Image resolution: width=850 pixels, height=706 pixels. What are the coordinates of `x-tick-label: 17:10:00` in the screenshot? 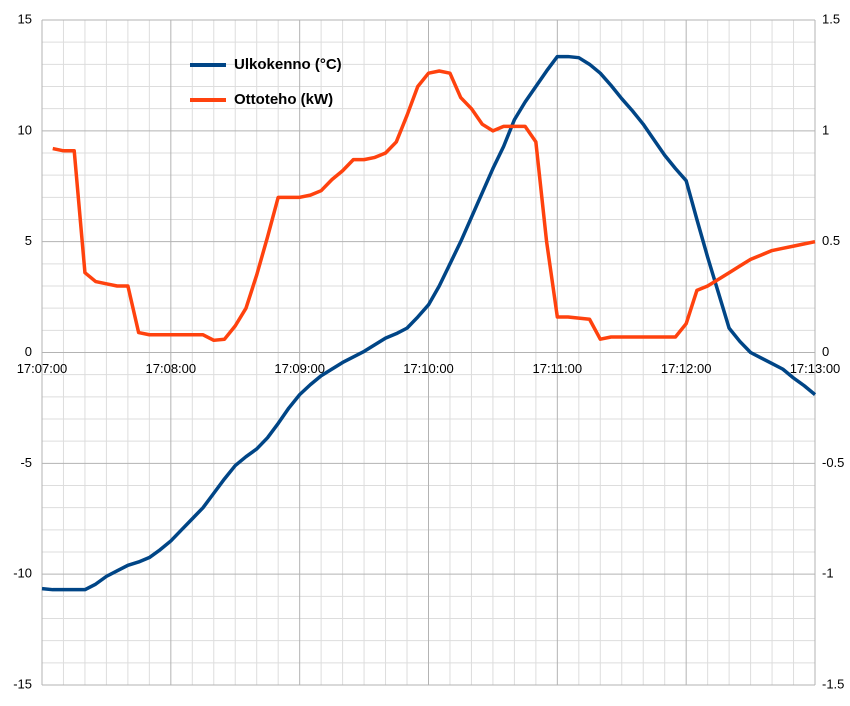 It's located at (428, 368).